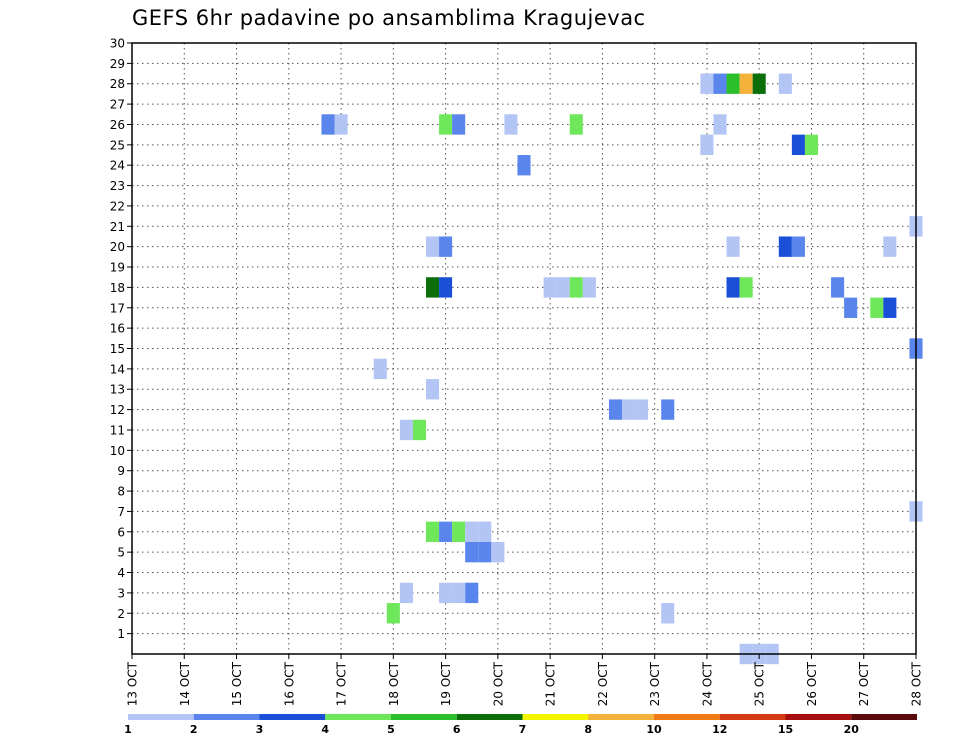 The width and height of the screenshot is (960, 742). Describe the element at coordinates (117, 288) in the screenshot. I see `y-tick-label: 18` at that location.